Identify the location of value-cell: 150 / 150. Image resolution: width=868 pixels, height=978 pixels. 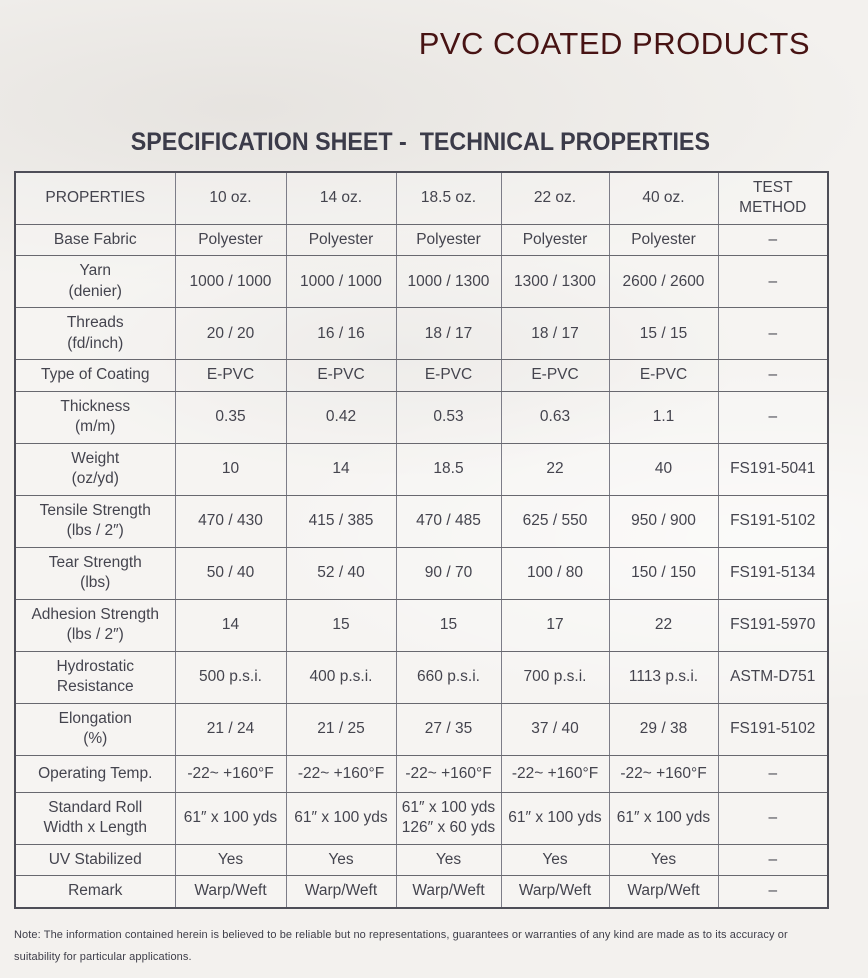
(663, 573).